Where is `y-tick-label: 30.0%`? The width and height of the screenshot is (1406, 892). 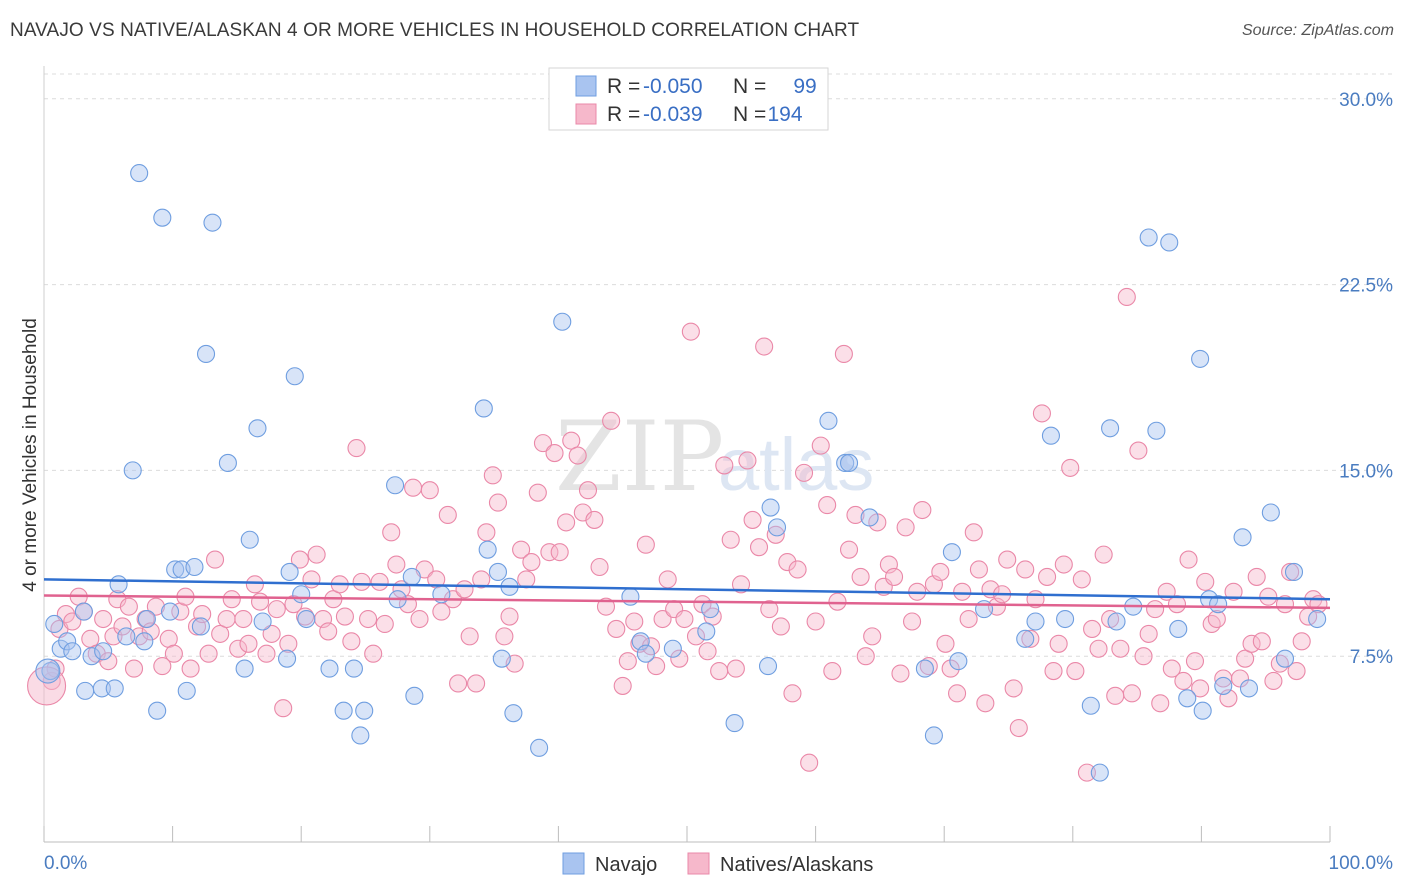 y-tick-label: 30.0% is located at coordinates (1366, 100).